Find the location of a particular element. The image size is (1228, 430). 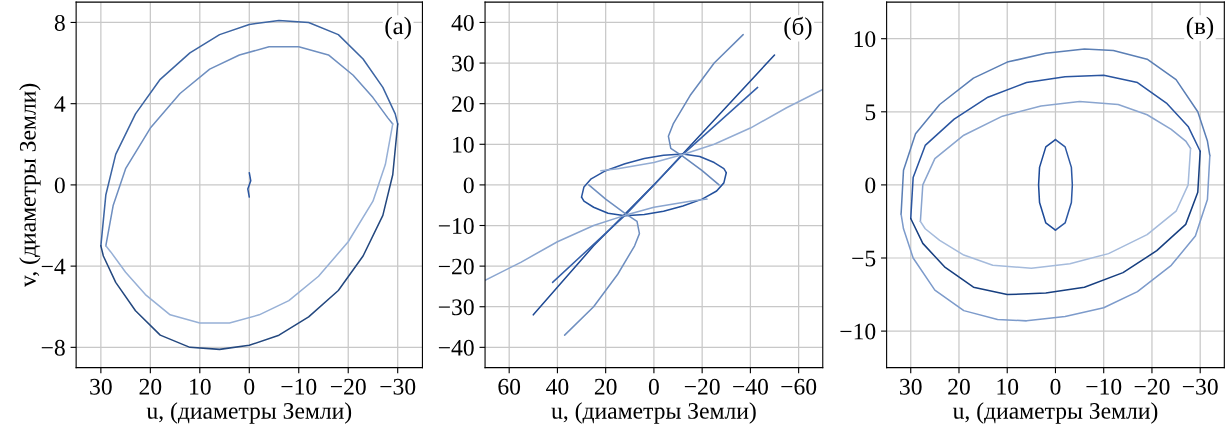

y-axis-title: v, (диаметры Земли) is located at coordinates (30, 185).